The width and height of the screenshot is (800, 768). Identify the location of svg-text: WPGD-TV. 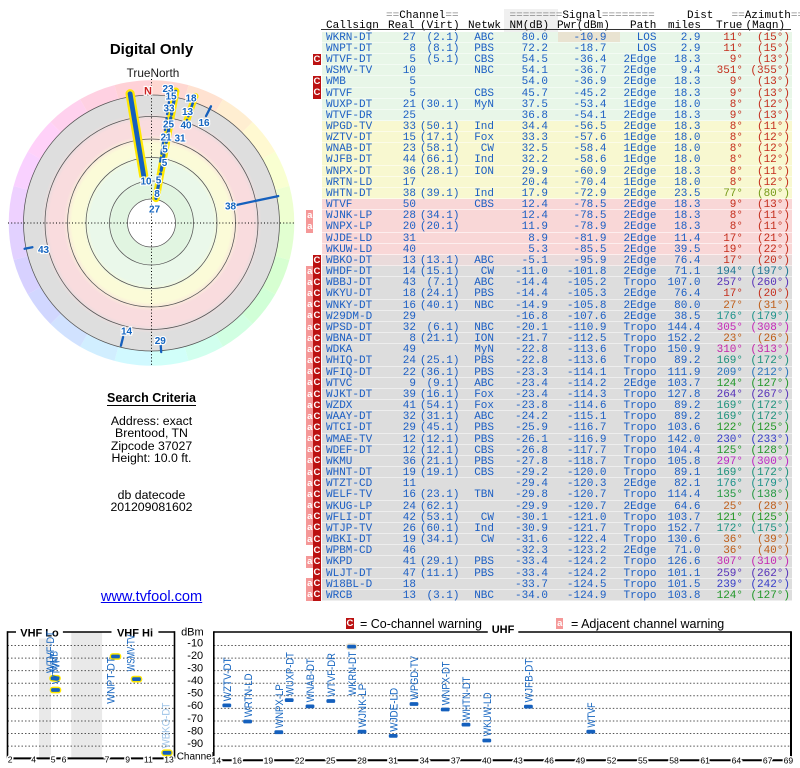
(415, 678).